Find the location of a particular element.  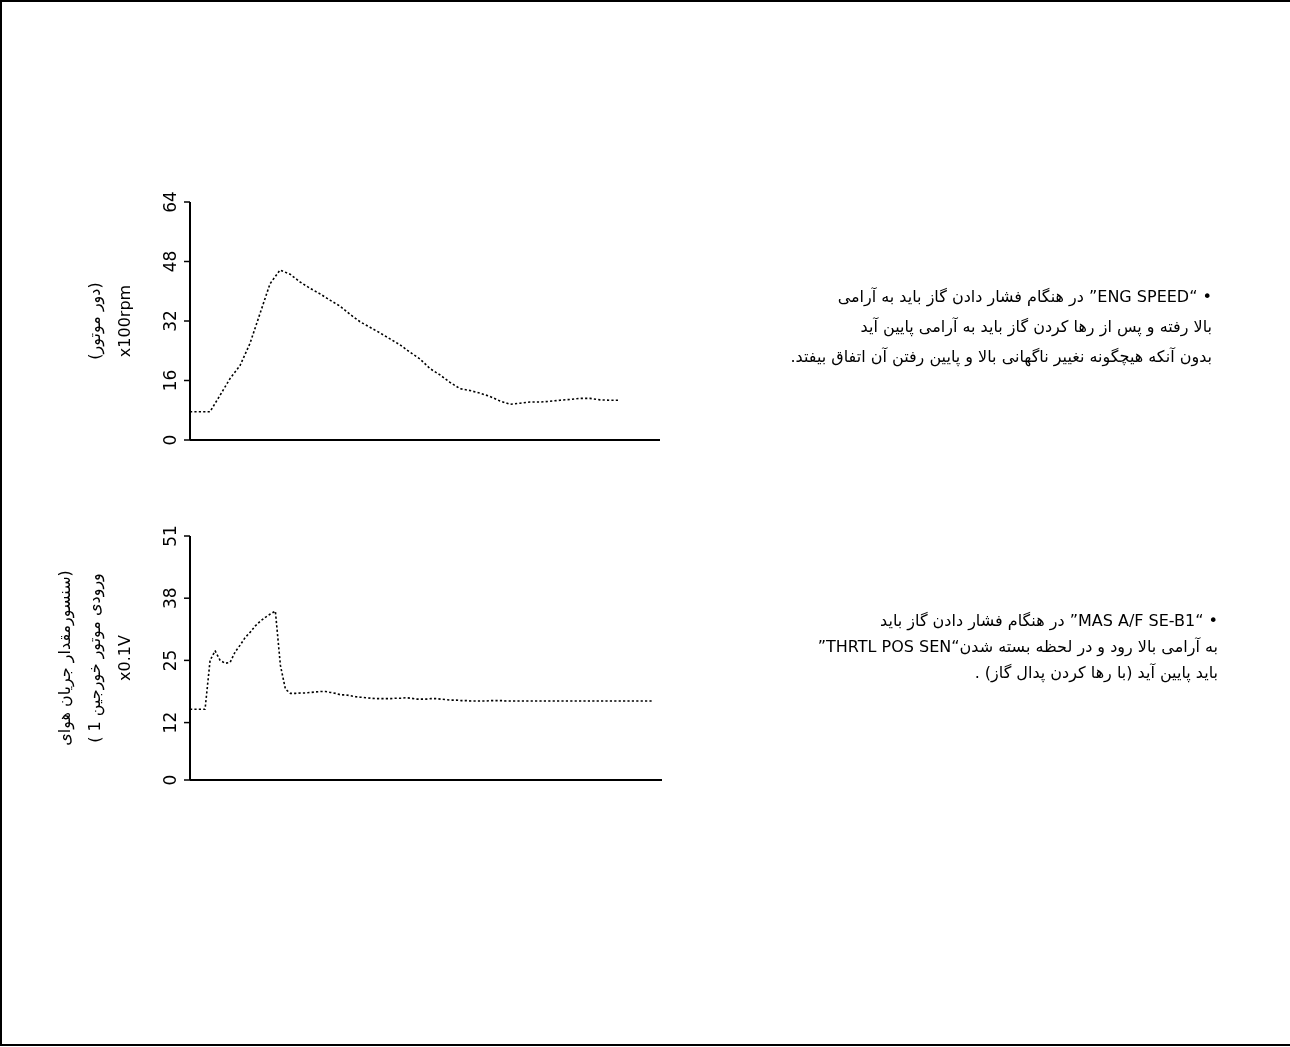

y-tick-label: 16 is located at coordinates (170, 380).